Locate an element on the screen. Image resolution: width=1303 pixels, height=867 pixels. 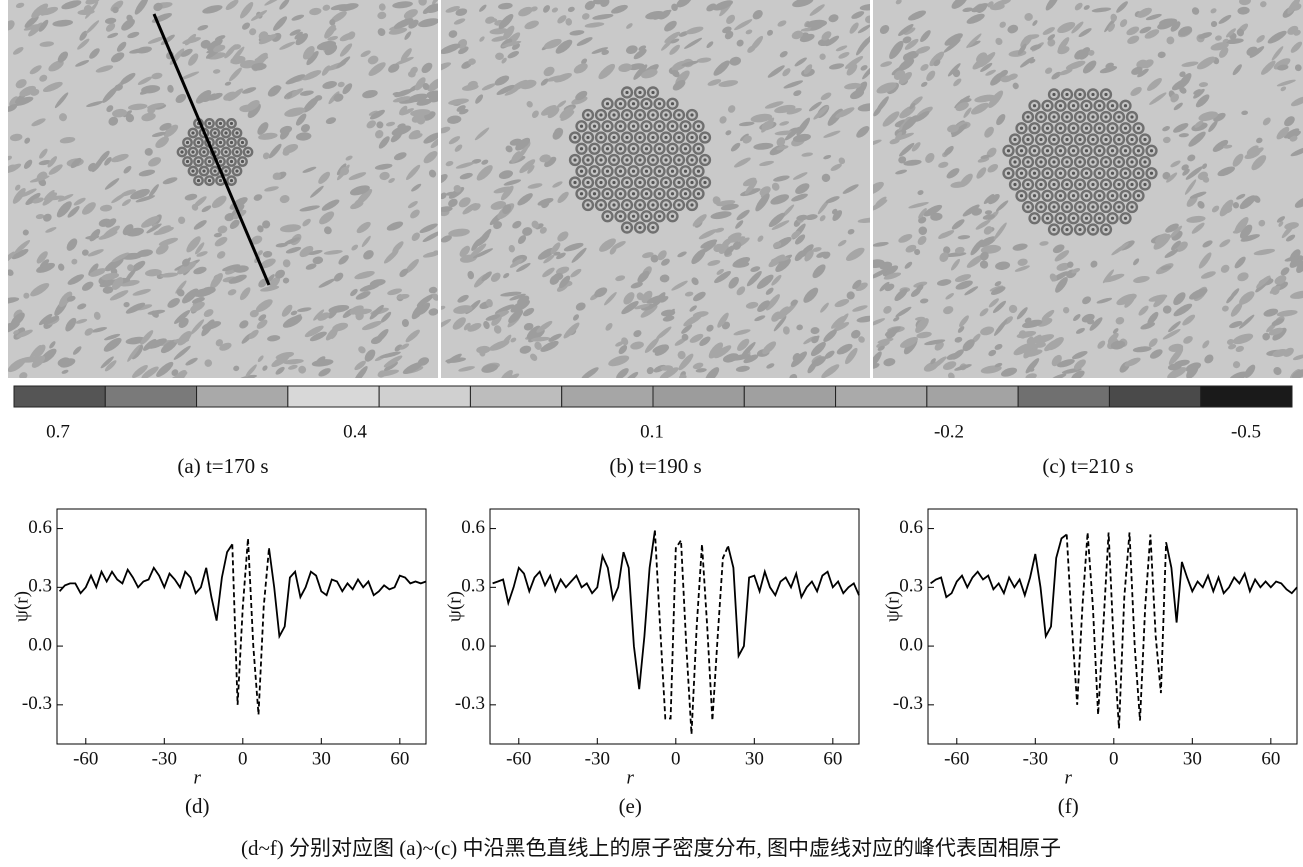
chart-caption: (d) is located at coordinates (197, 806).